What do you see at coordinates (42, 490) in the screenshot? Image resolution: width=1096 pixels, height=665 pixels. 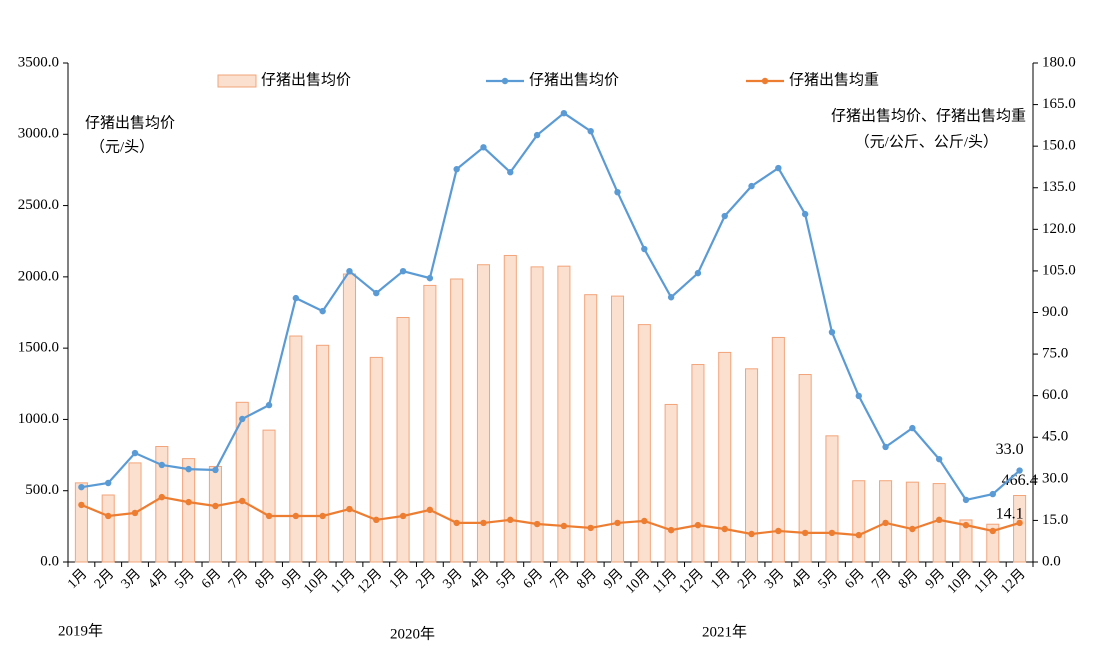 I see `y-tick-label: 500.0` at bounding box center [42, 490].